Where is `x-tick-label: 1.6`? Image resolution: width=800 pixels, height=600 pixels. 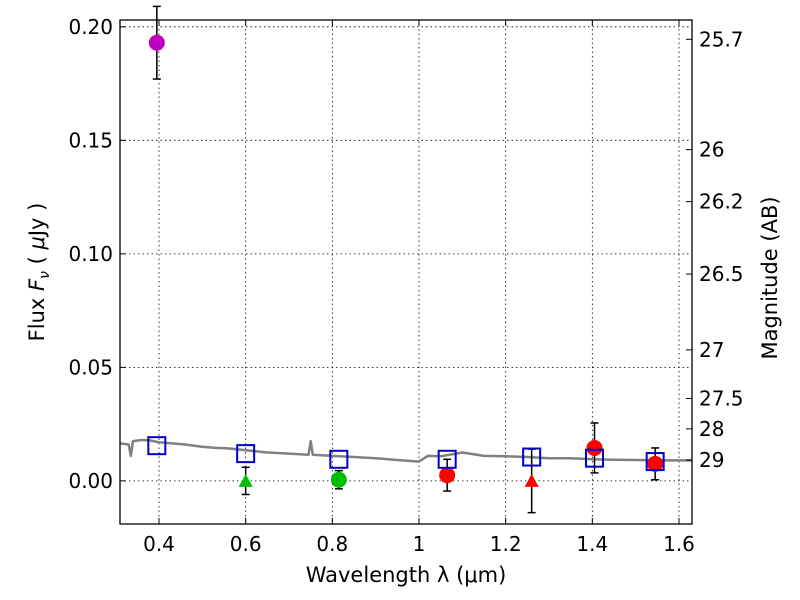 x-tick-label: 1.6 is located at coordinates (679, 544).